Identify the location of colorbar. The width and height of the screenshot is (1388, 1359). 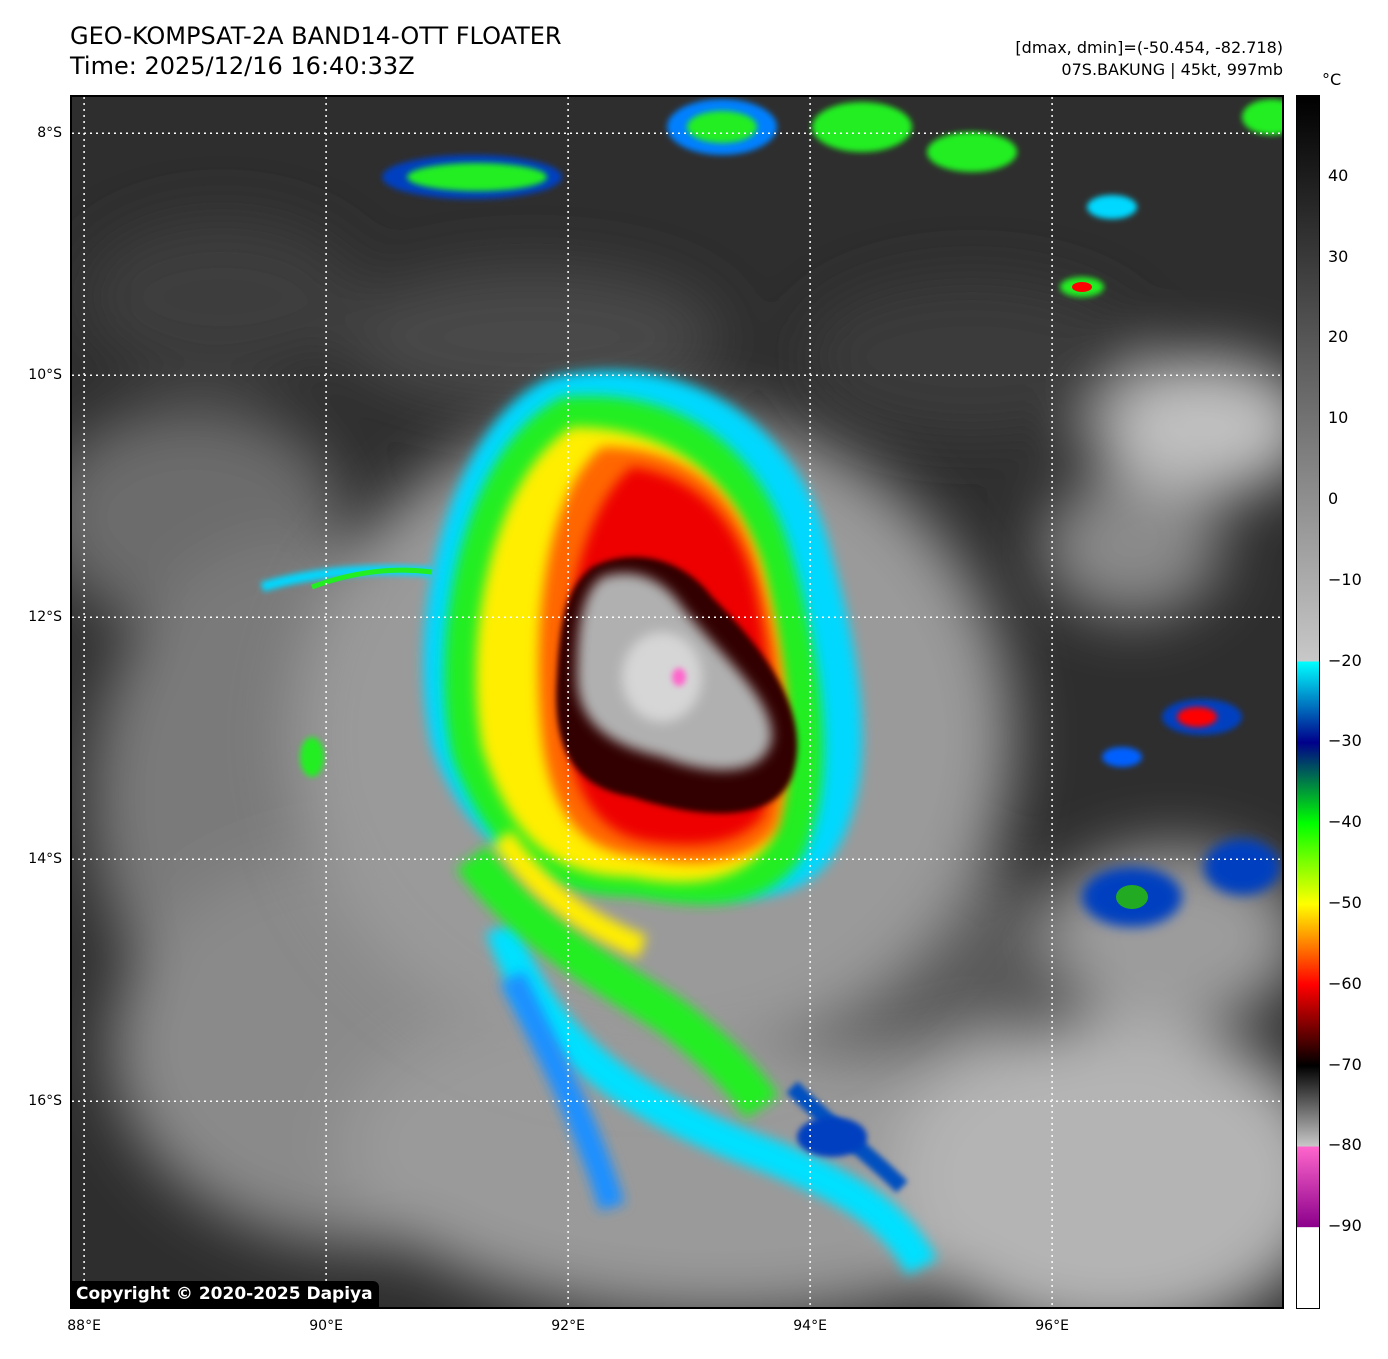
(1308, 702).